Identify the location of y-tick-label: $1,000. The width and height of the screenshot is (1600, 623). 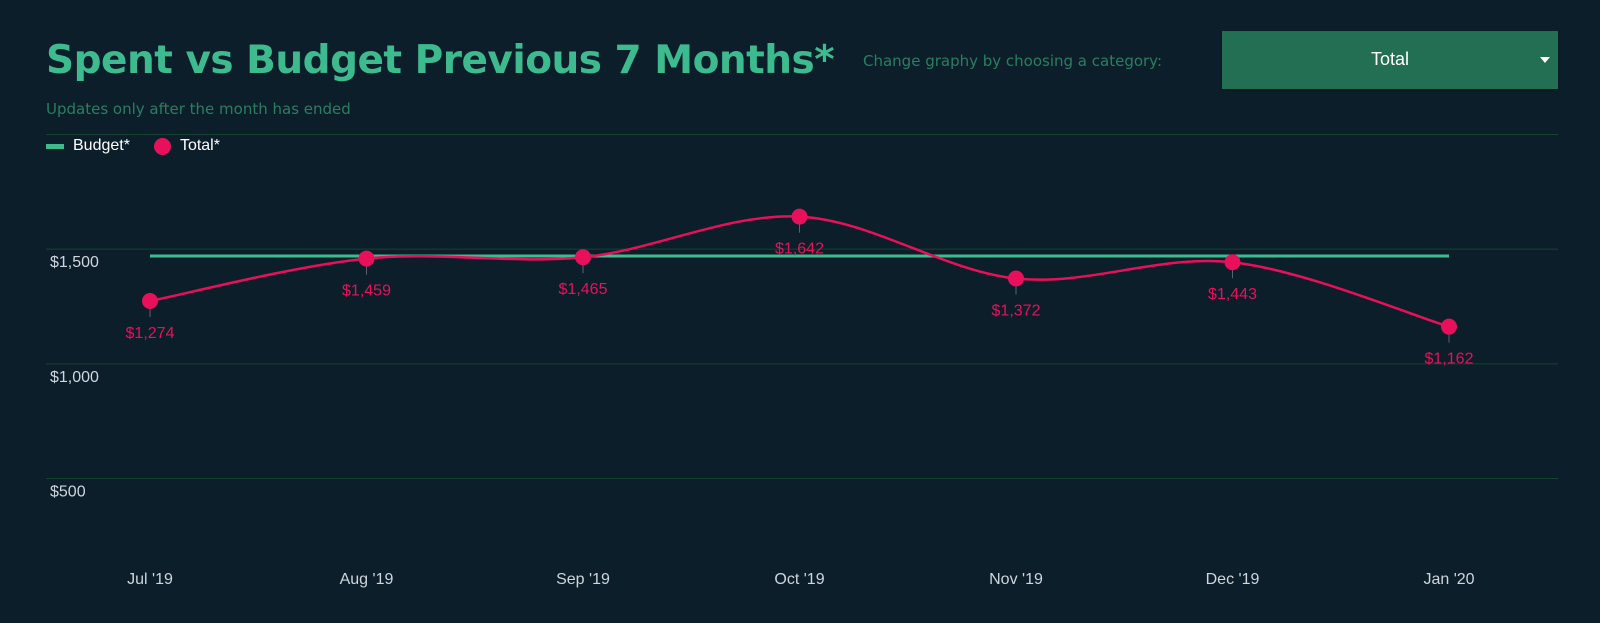
(74, 377).